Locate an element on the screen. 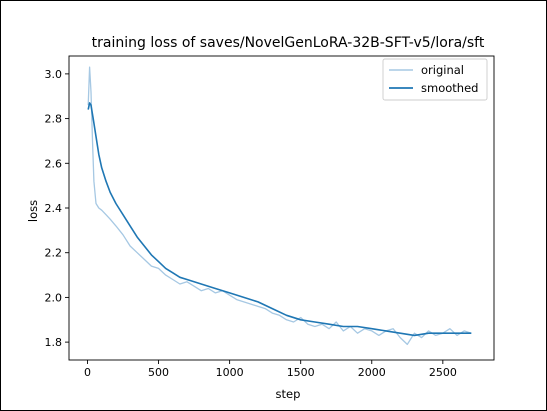 The image size is (547, 411). x-tick-label: 2500 is located at coordinates (443, 372).